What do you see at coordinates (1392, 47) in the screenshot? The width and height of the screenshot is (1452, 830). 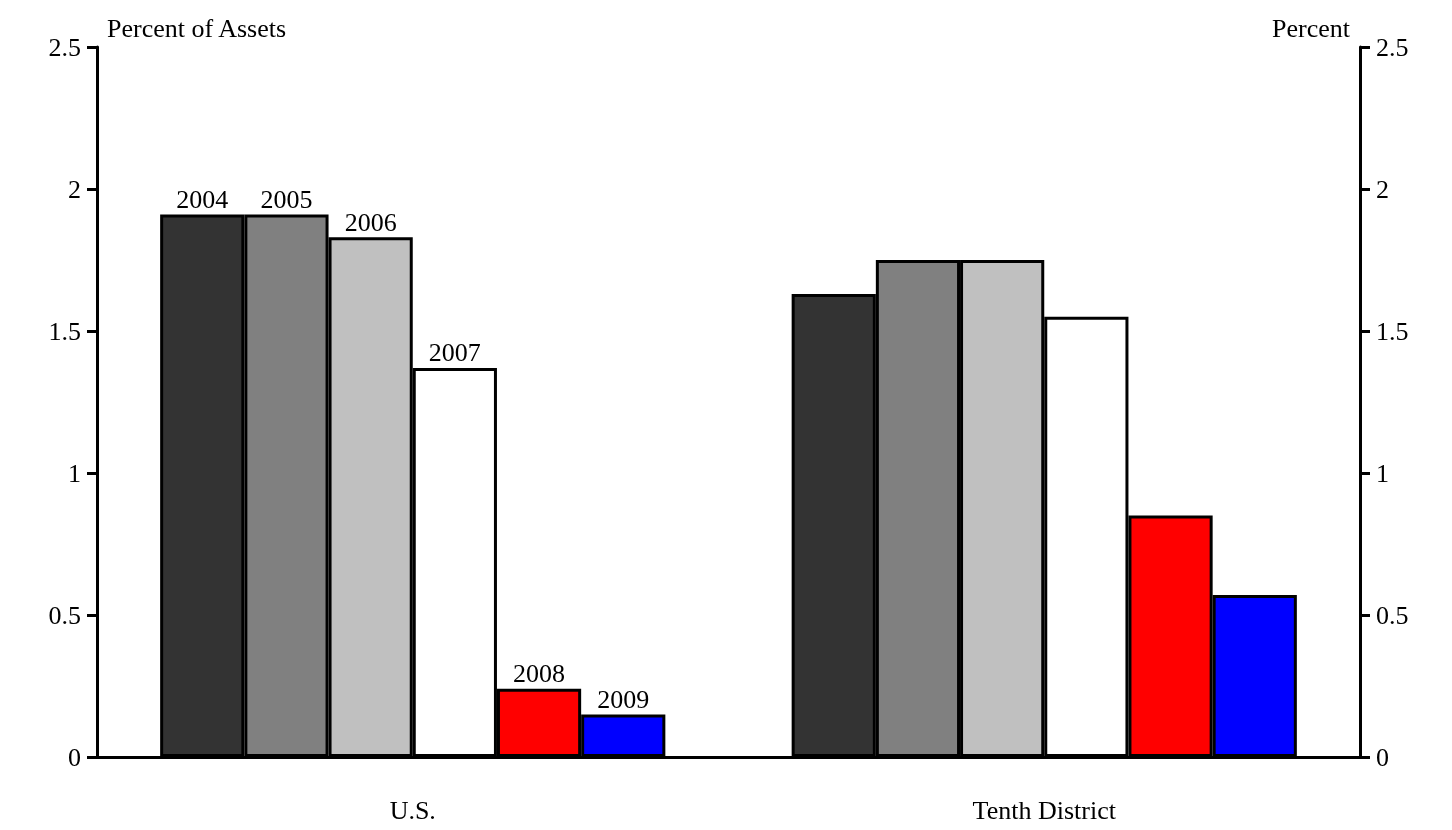 I see `y2-tick-label: 2.5` at bounding box center [1392, 47].